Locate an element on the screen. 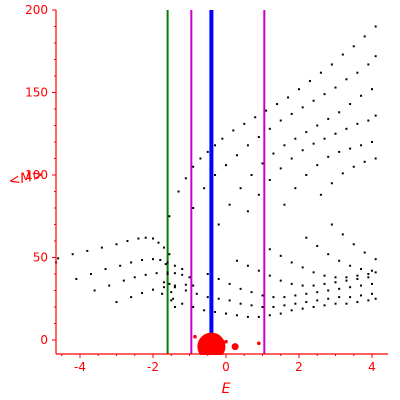 Image resolution: width=400 pixels, height=400 pixels. y-tick-label: 100 is located at coordinates (36, 175).